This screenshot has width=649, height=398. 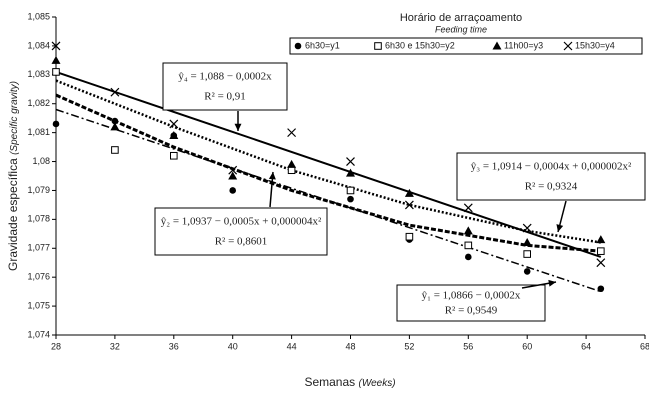 What do you see at coordinates (13, 214) in the screenshot?
I see `y-label: Gravidade específica` at bounding box center [13, 214].